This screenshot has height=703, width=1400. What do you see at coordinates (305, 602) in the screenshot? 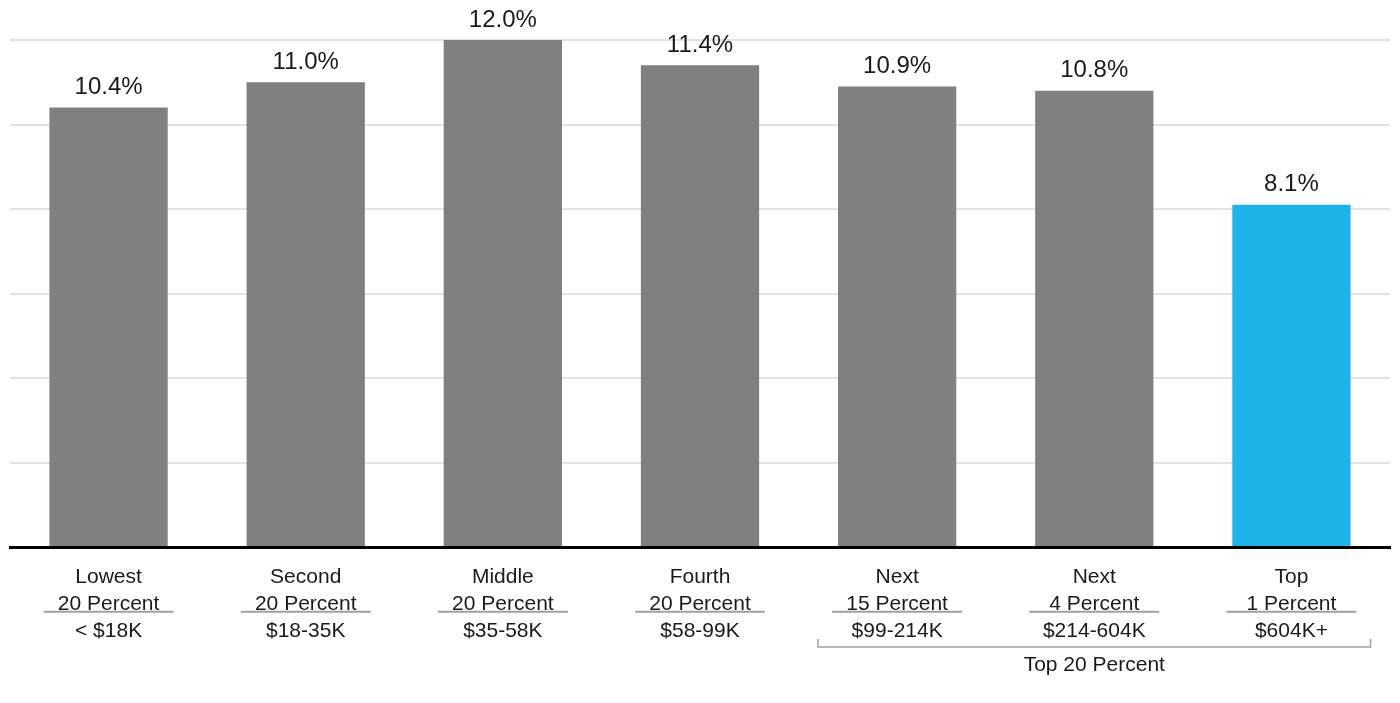
I see `x-tick-label: Second 20 Percent $18-35K` at bounding box center [305, 602].